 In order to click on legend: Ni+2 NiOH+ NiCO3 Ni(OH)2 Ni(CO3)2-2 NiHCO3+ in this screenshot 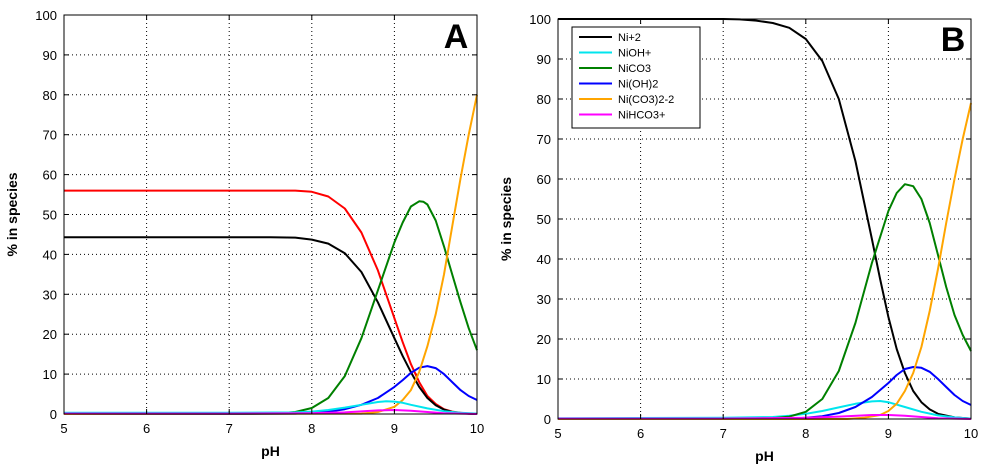, I will do `click(636, 77)`.